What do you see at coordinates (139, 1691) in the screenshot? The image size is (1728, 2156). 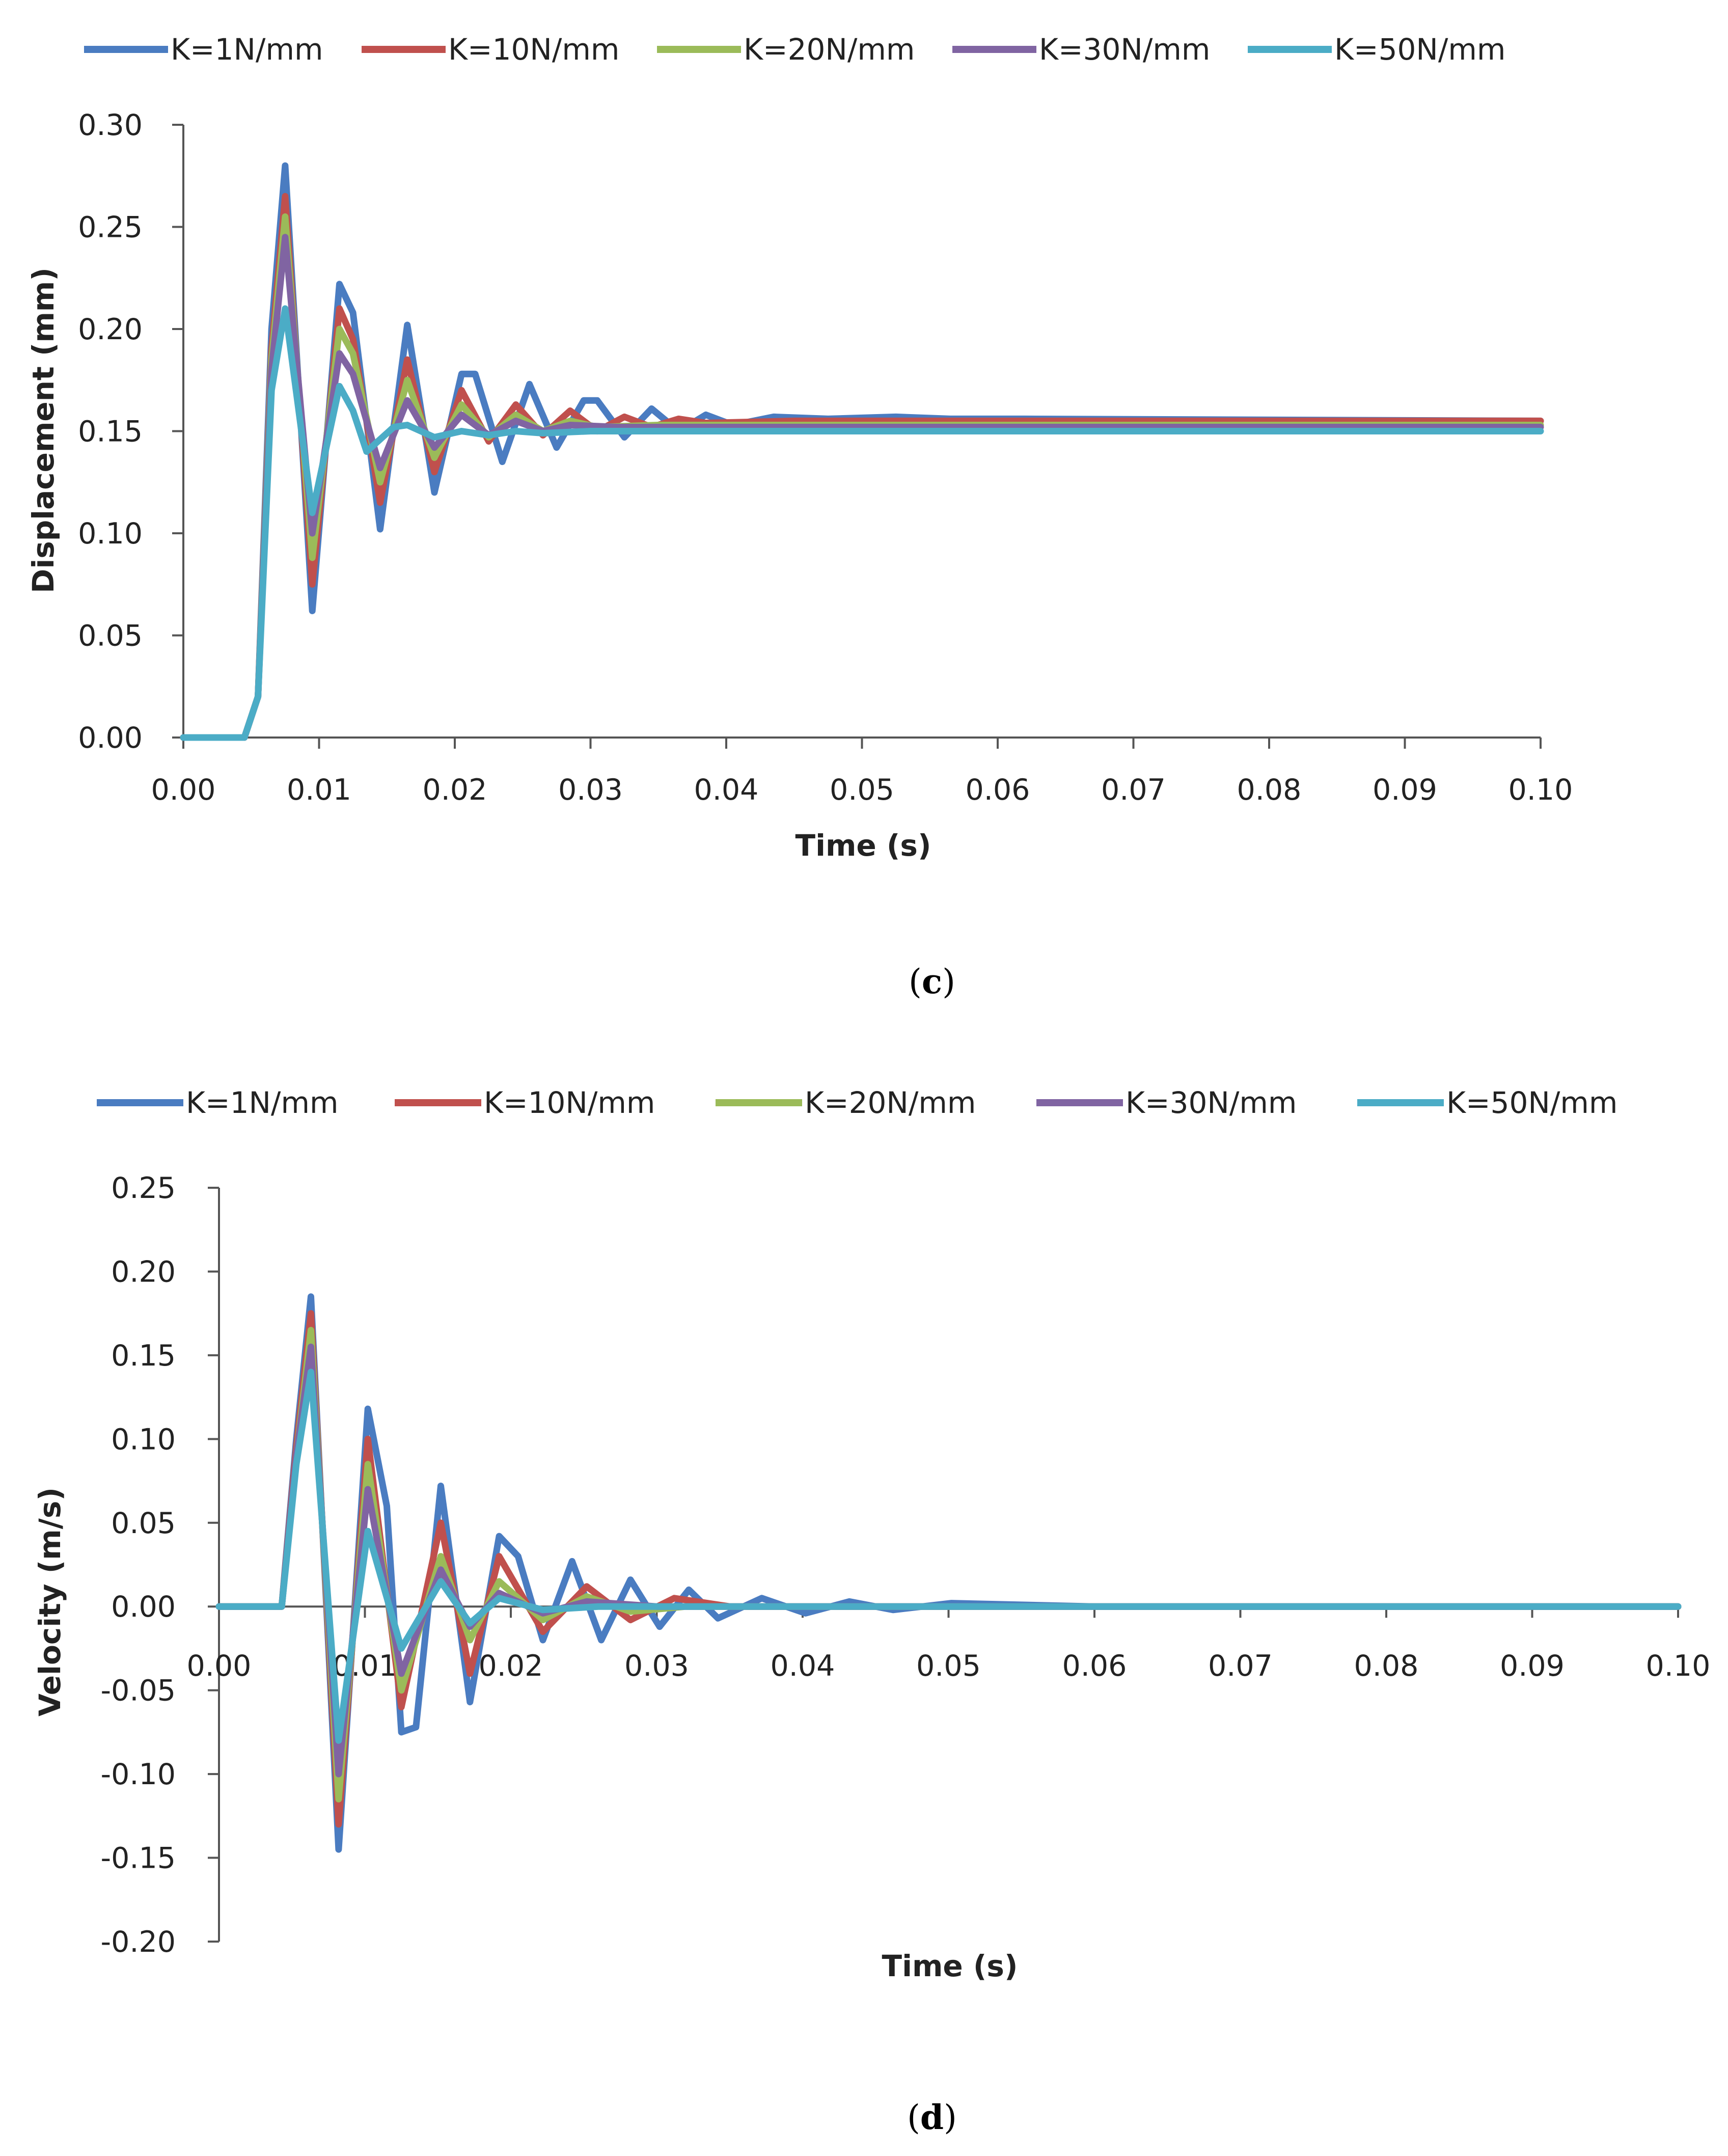 I see `y-tick-label: -0.05` at bounding box center [139, 1691].